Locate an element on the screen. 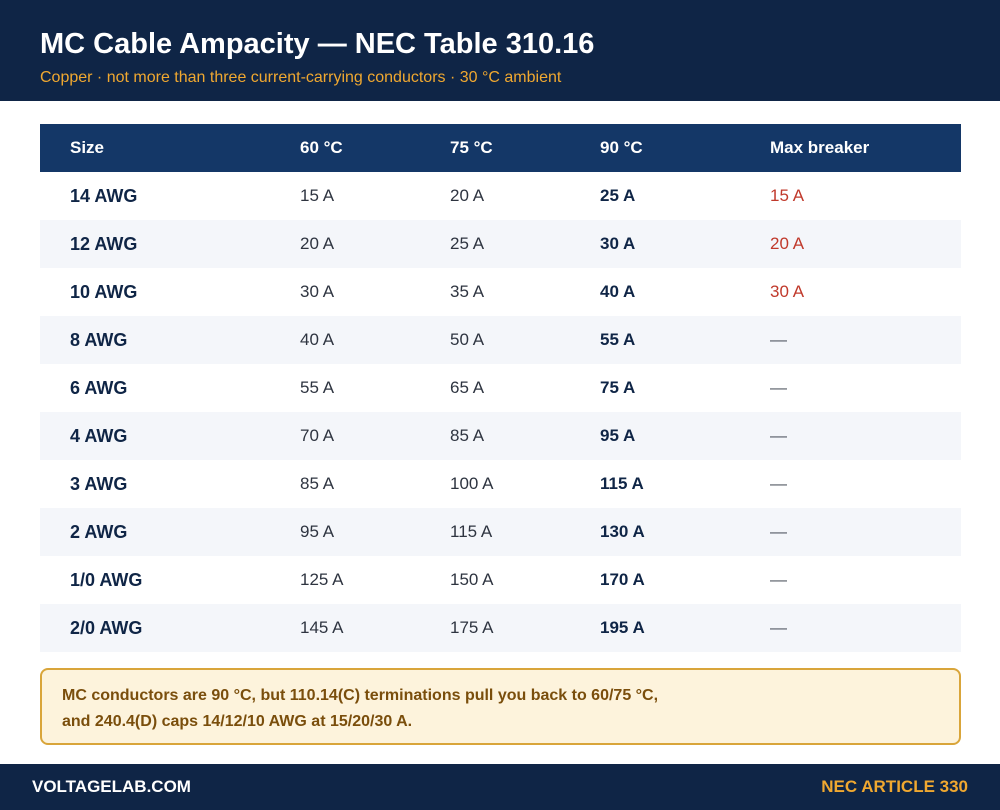 Image resolution: width=1000 pixels, height=810 pixels. cell-90c: 95 A is located at coordinates (618, 435).